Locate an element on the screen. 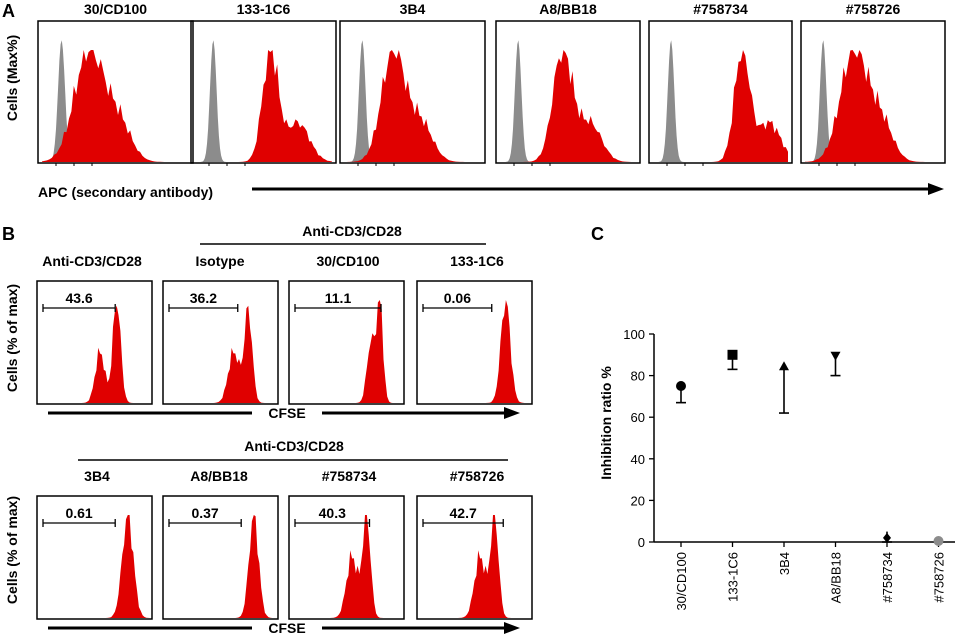  gate-value-row1-0: 43.6 is located at coordinates (78, 298).